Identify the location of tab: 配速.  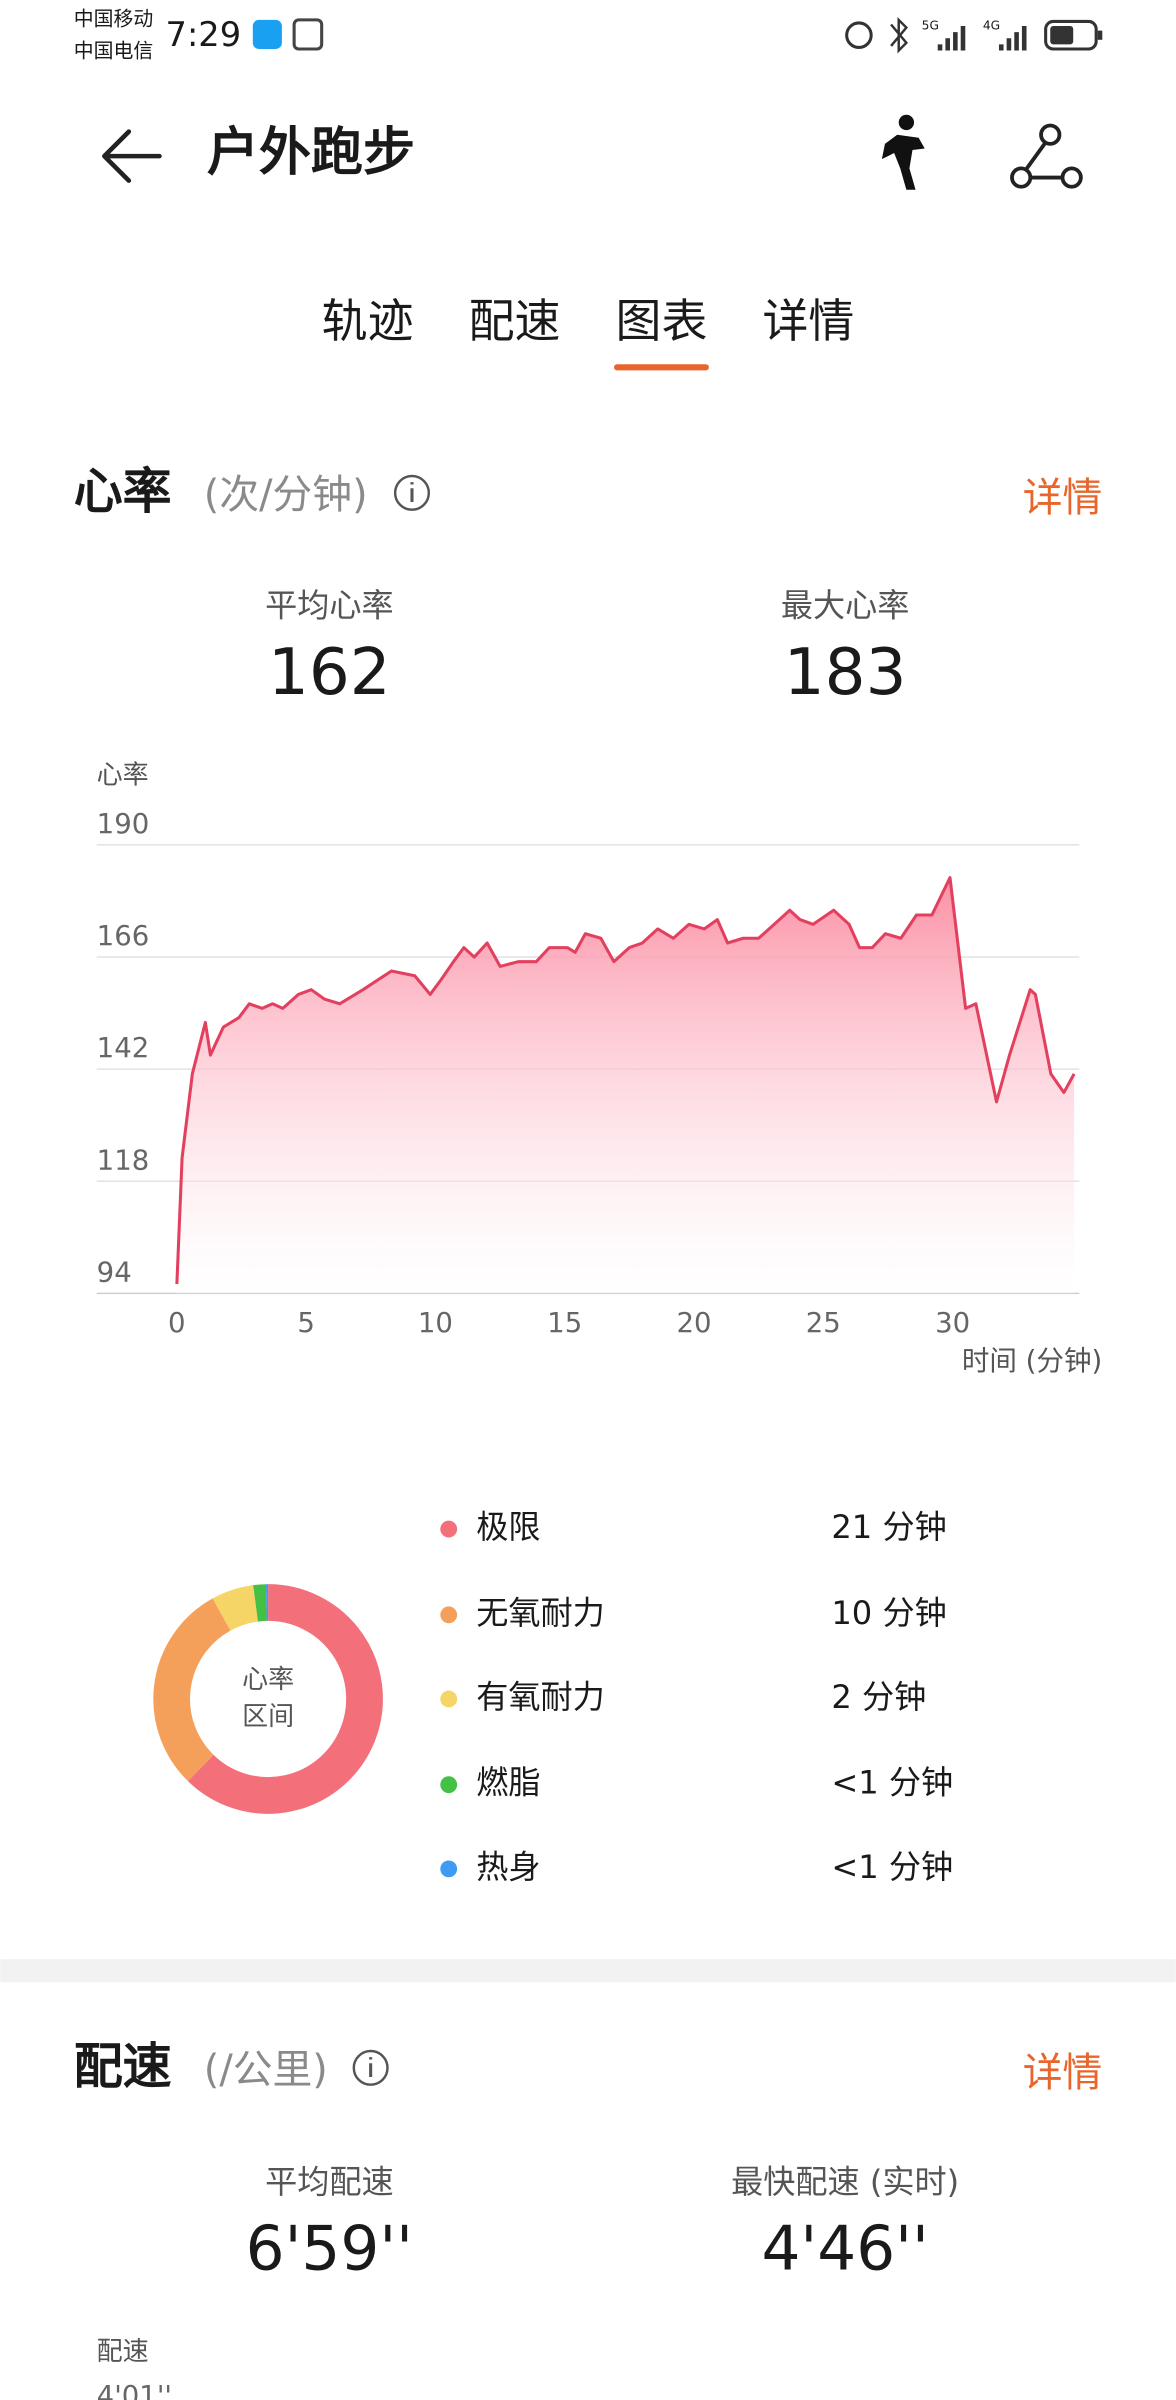
(515, 321).